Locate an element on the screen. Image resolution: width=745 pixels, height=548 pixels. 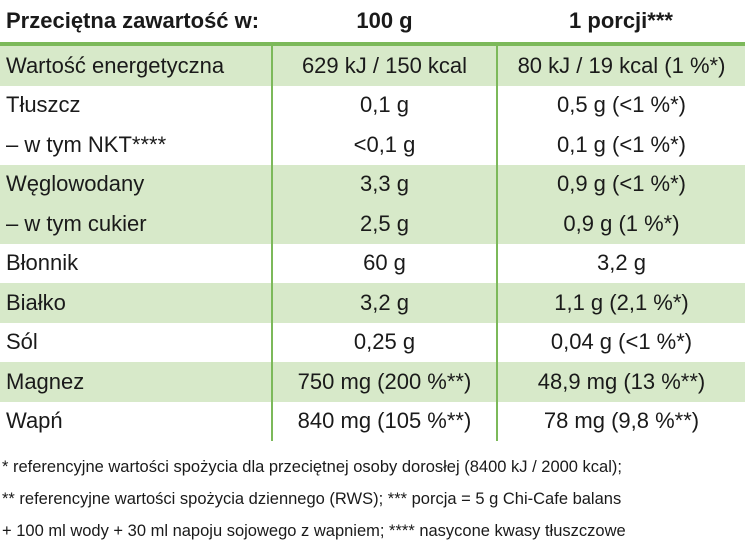
value-cell: 78 mg (9,8 %**) is located at coordinates (620, 421).